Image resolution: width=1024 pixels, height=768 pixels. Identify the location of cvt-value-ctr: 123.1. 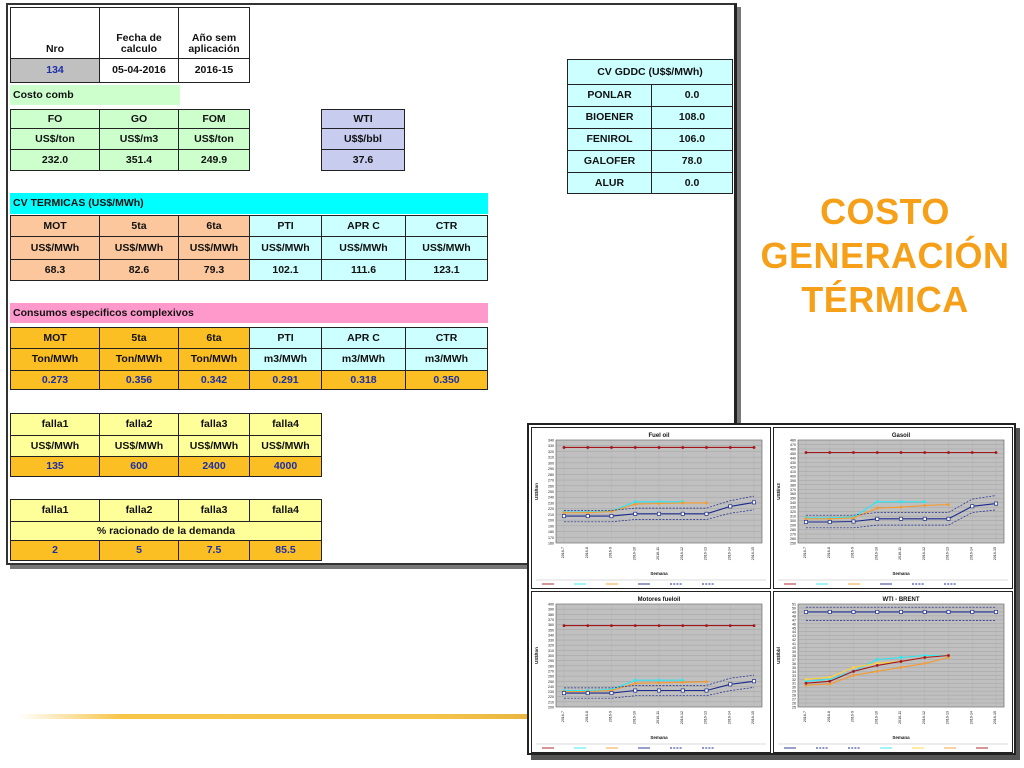
(446, 270).